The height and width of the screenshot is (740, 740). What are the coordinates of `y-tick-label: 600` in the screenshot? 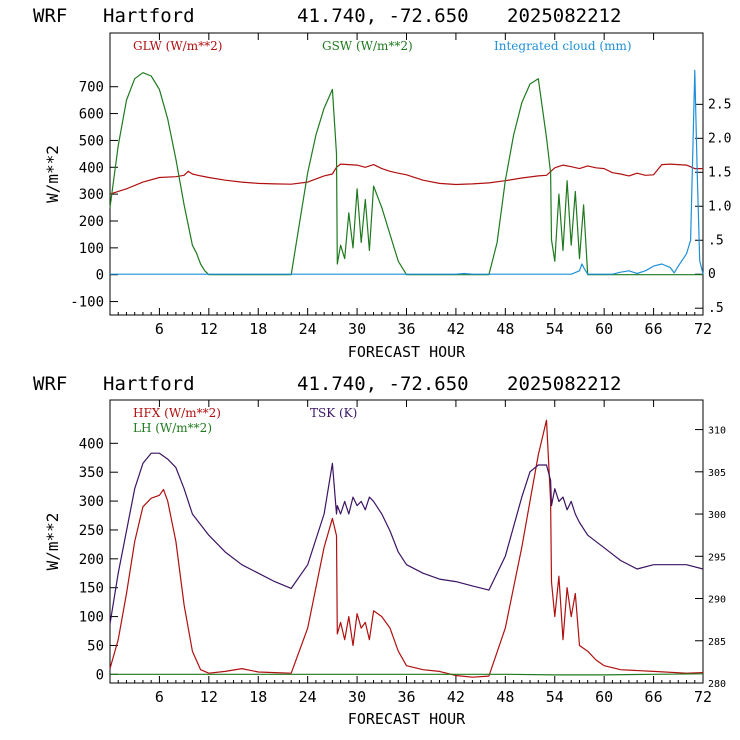 It's located at (91, 115).